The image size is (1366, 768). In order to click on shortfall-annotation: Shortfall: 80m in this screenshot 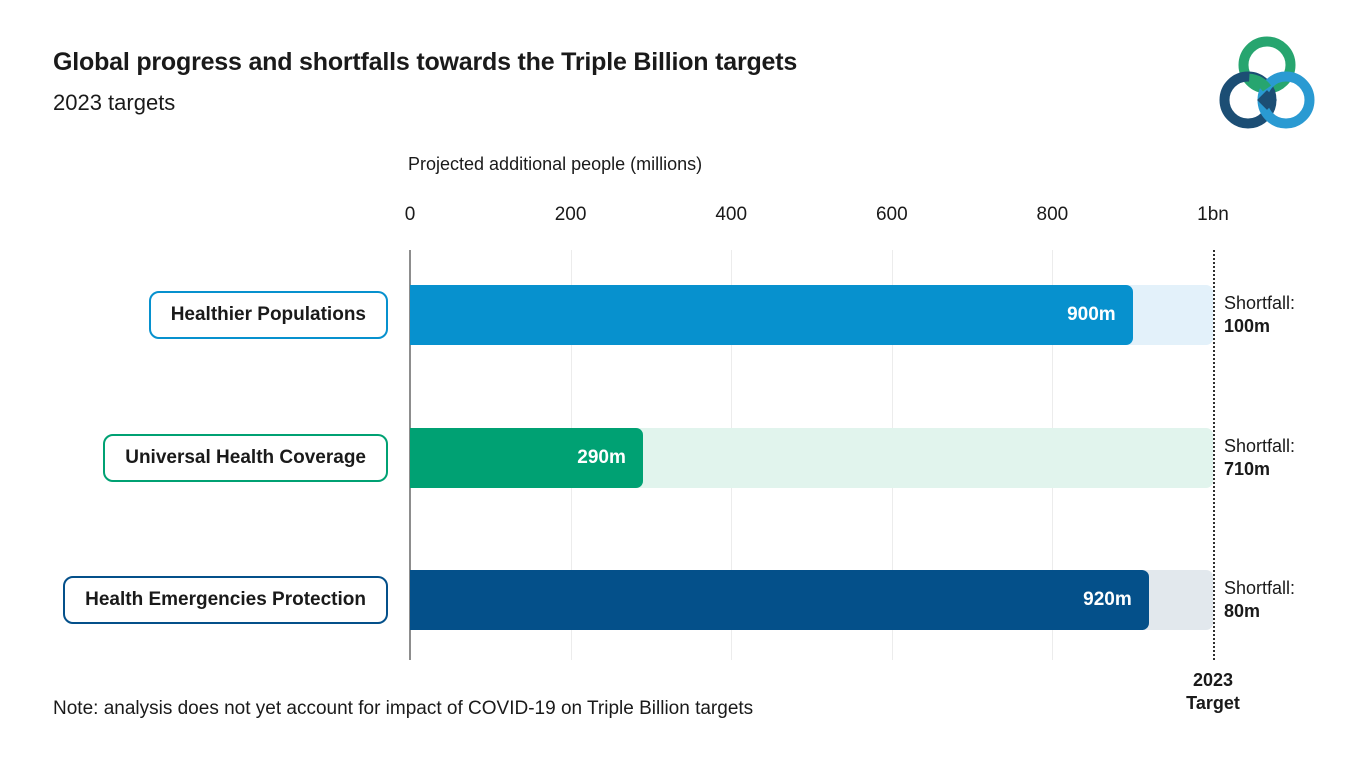, I will do `click(1289, 600)`.